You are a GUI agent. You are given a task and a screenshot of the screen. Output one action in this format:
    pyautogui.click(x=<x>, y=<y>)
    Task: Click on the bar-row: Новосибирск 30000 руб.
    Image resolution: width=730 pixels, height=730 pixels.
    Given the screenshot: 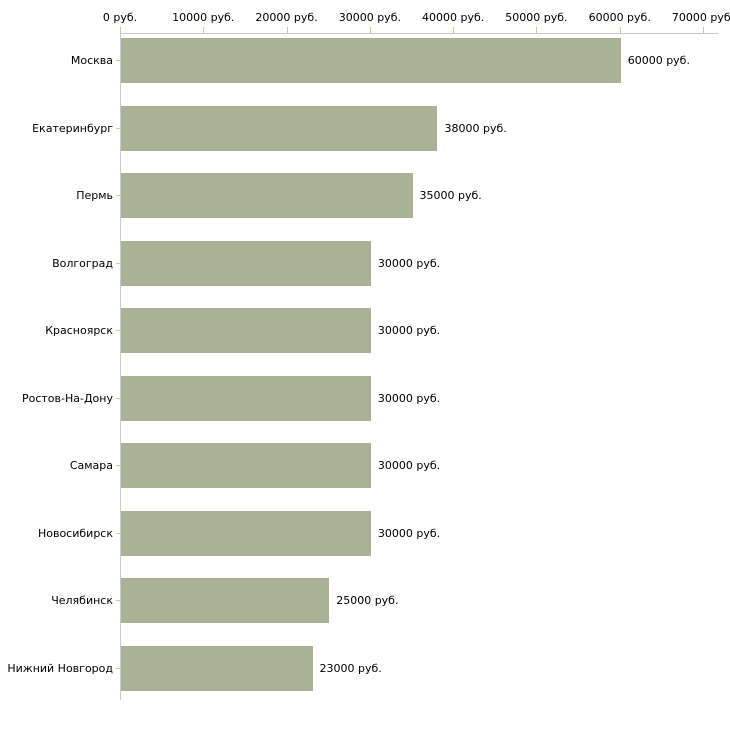 What is the action you would take?
    pyautogui.click(x=370, y=539)
    